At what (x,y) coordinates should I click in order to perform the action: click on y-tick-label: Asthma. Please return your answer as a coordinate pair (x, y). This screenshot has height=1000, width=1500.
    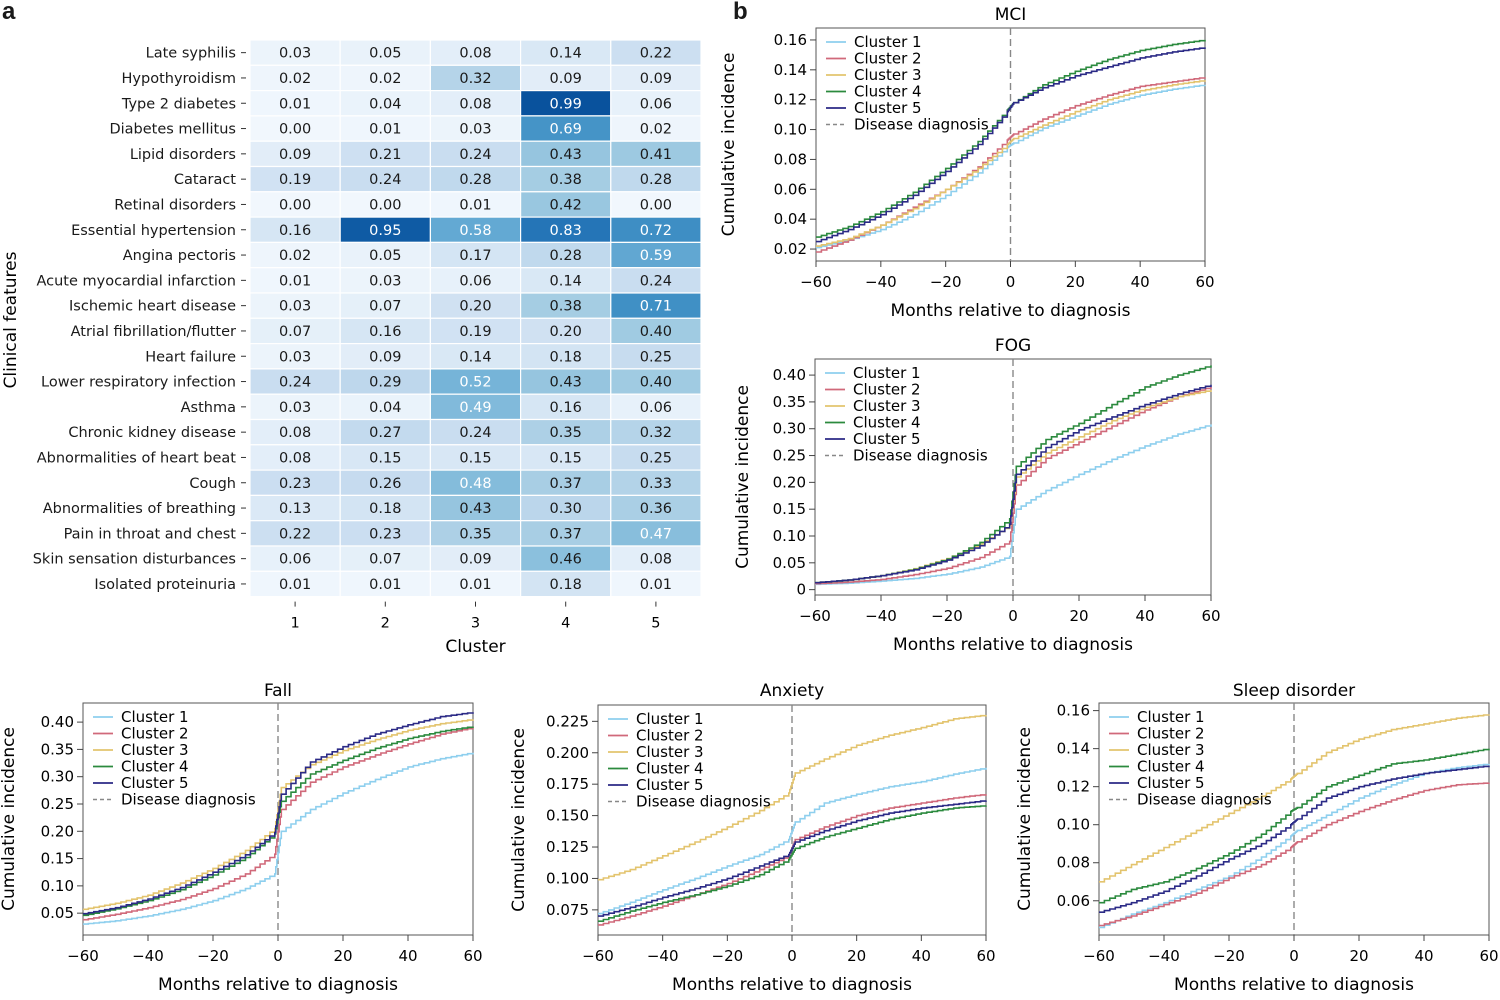
    Looking at the image, I should click on (208, 408).